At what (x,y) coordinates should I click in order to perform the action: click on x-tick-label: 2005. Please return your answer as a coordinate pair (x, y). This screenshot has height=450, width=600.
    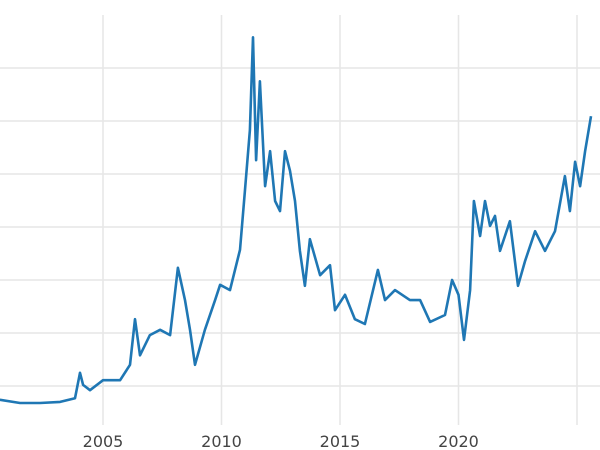
    Looking at the image, I should click on (103, 441).